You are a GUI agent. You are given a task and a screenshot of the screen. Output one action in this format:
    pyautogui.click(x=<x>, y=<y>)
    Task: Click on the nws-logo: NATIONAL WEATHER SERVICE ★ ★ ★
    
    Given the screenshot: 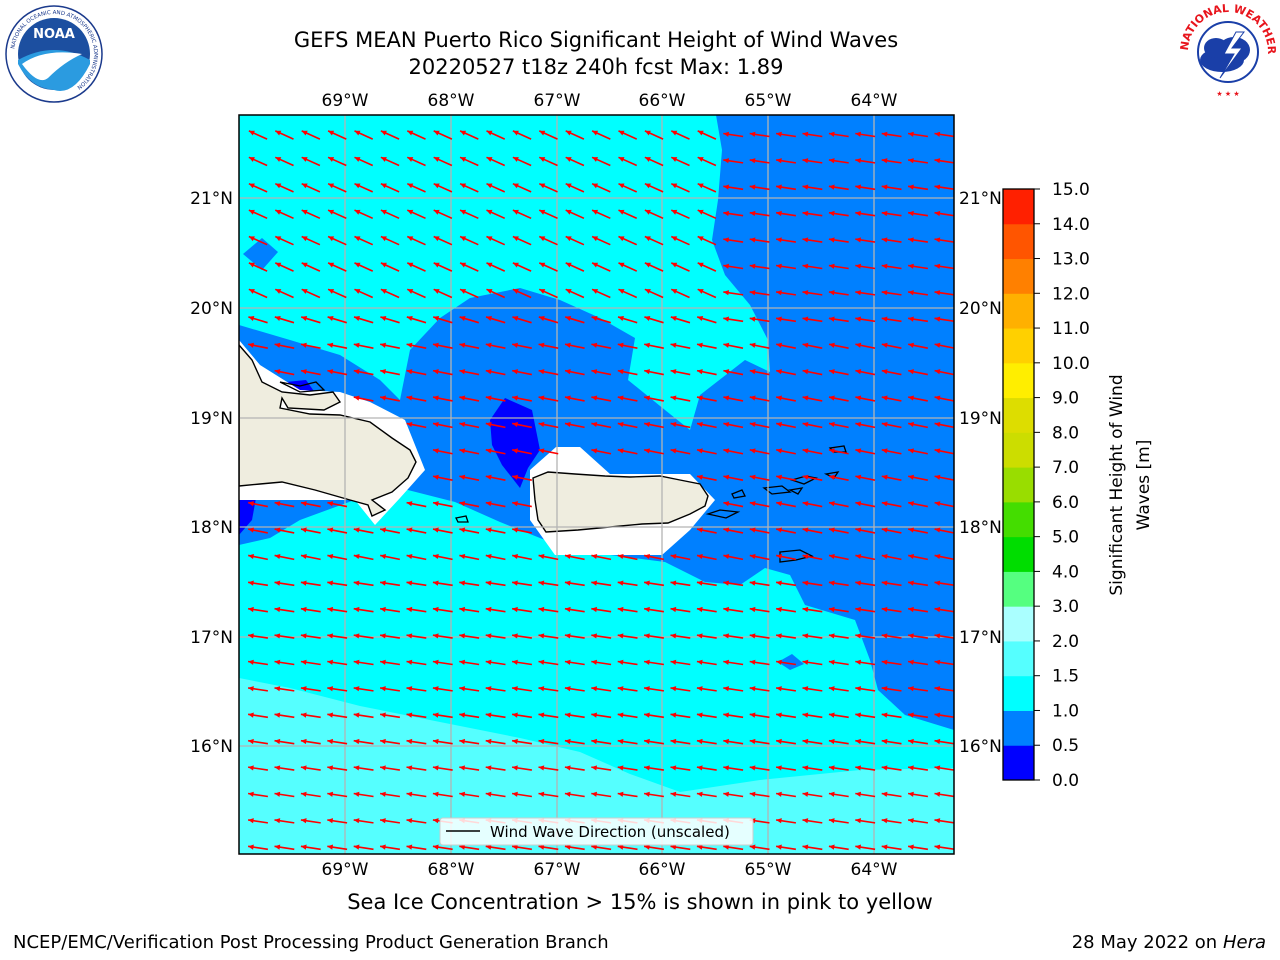 What is the action you would take?
    pyautogui.click(x=1227, y=50)
    